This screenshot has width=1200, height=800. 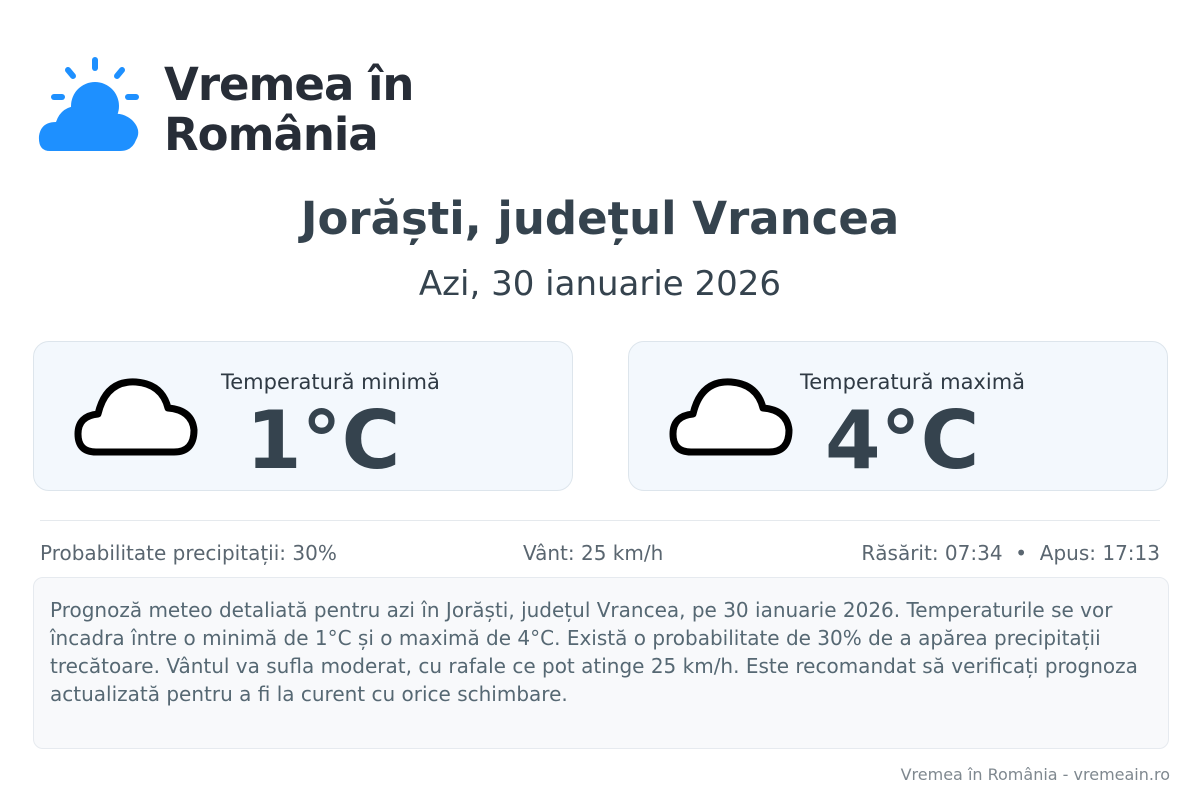 What do you see at coordinates (600, 284) in the screenshot?
I see `forecast-date: Azi, 30 ianuarie 2026` at bounding box center [600, 284].